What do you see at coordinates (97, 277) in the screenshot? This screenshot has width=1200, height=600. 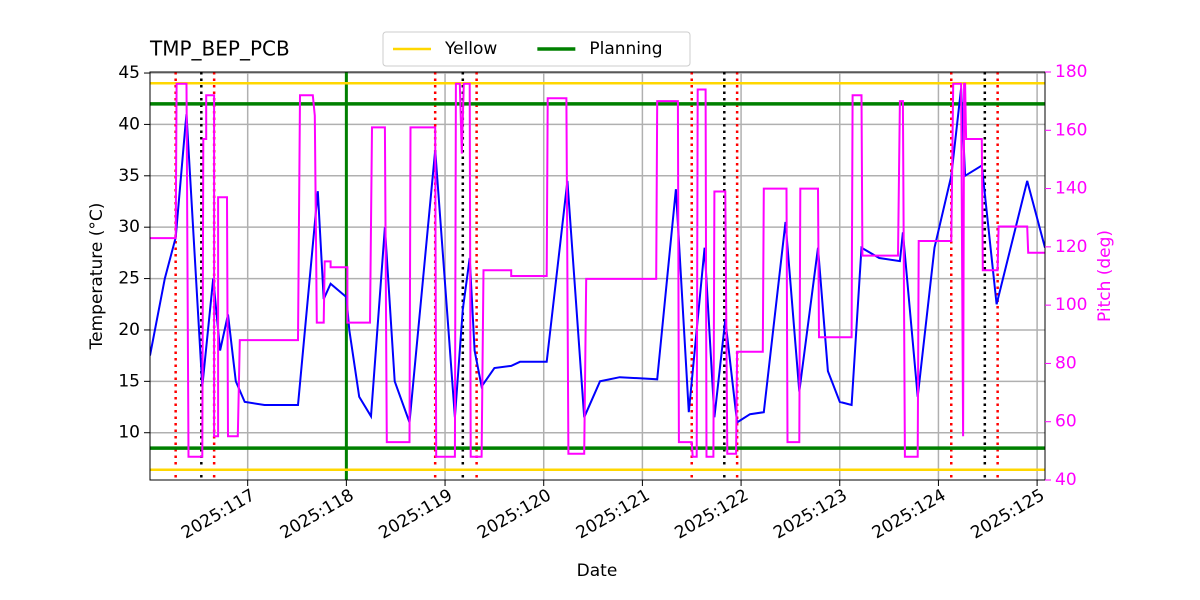 I see `y-axis-label: Temperature (°C)` at bounding box center [97, 277].